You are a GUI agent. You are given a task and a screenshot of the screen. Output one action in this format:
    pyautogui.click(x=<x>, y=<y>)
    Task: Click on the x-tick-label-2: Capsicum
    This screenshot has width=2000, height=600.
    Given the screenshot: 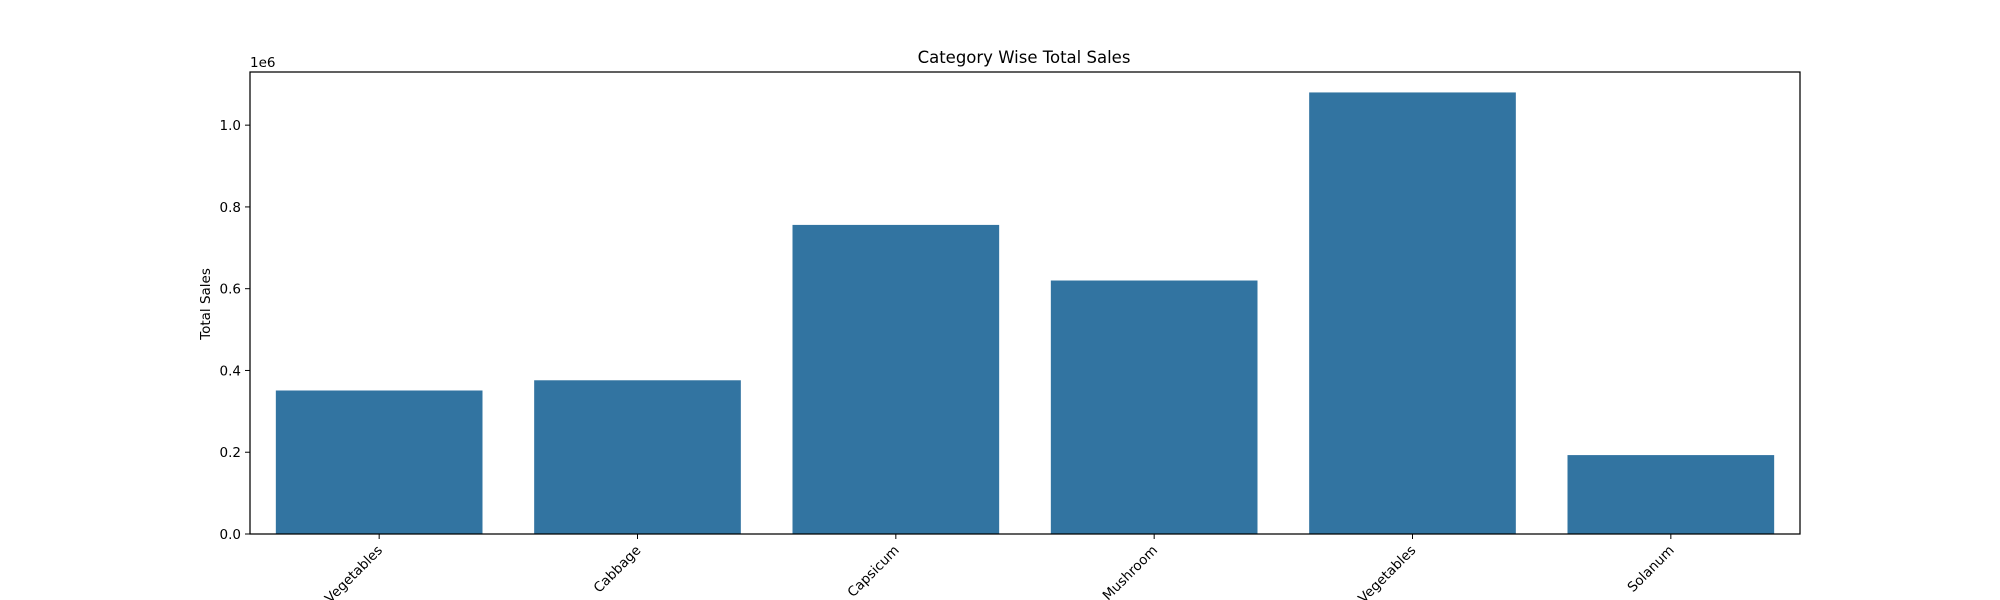 What is the action you would take?
    pyautogui.click(x=874, y=571)
    